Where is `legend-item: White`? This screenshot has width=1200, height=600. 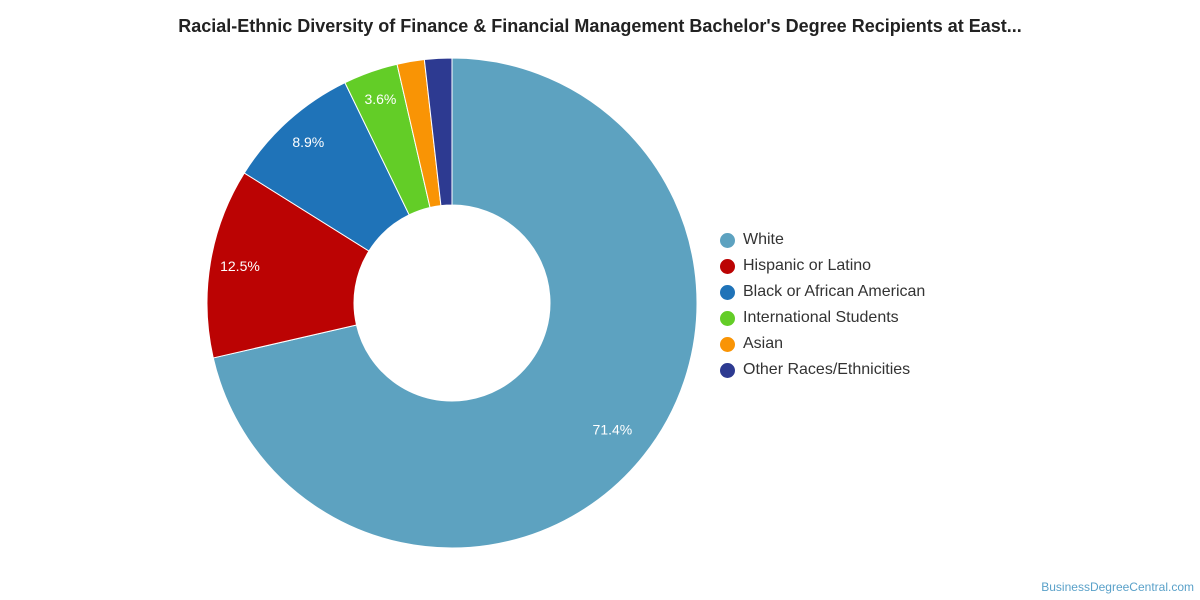
legend-item: White is located at coordinates (822, 240).